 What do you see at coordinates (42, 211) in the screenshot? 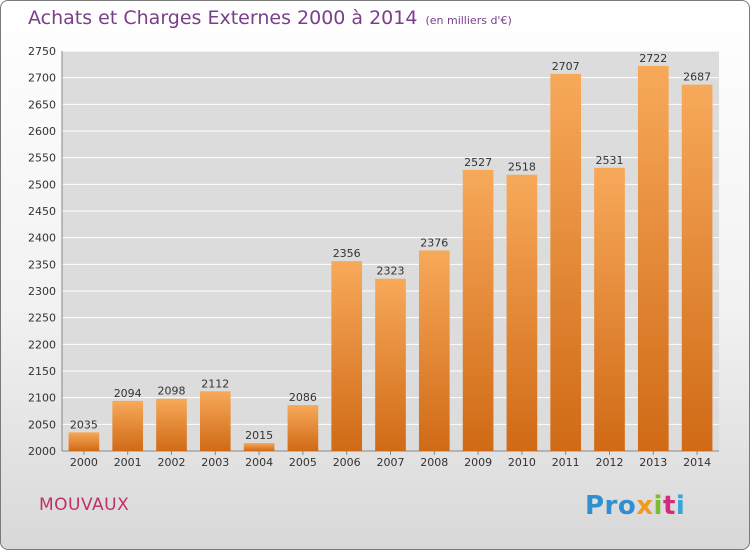
I see `y-tick-label: 2450` at bounding box center [42, 211].